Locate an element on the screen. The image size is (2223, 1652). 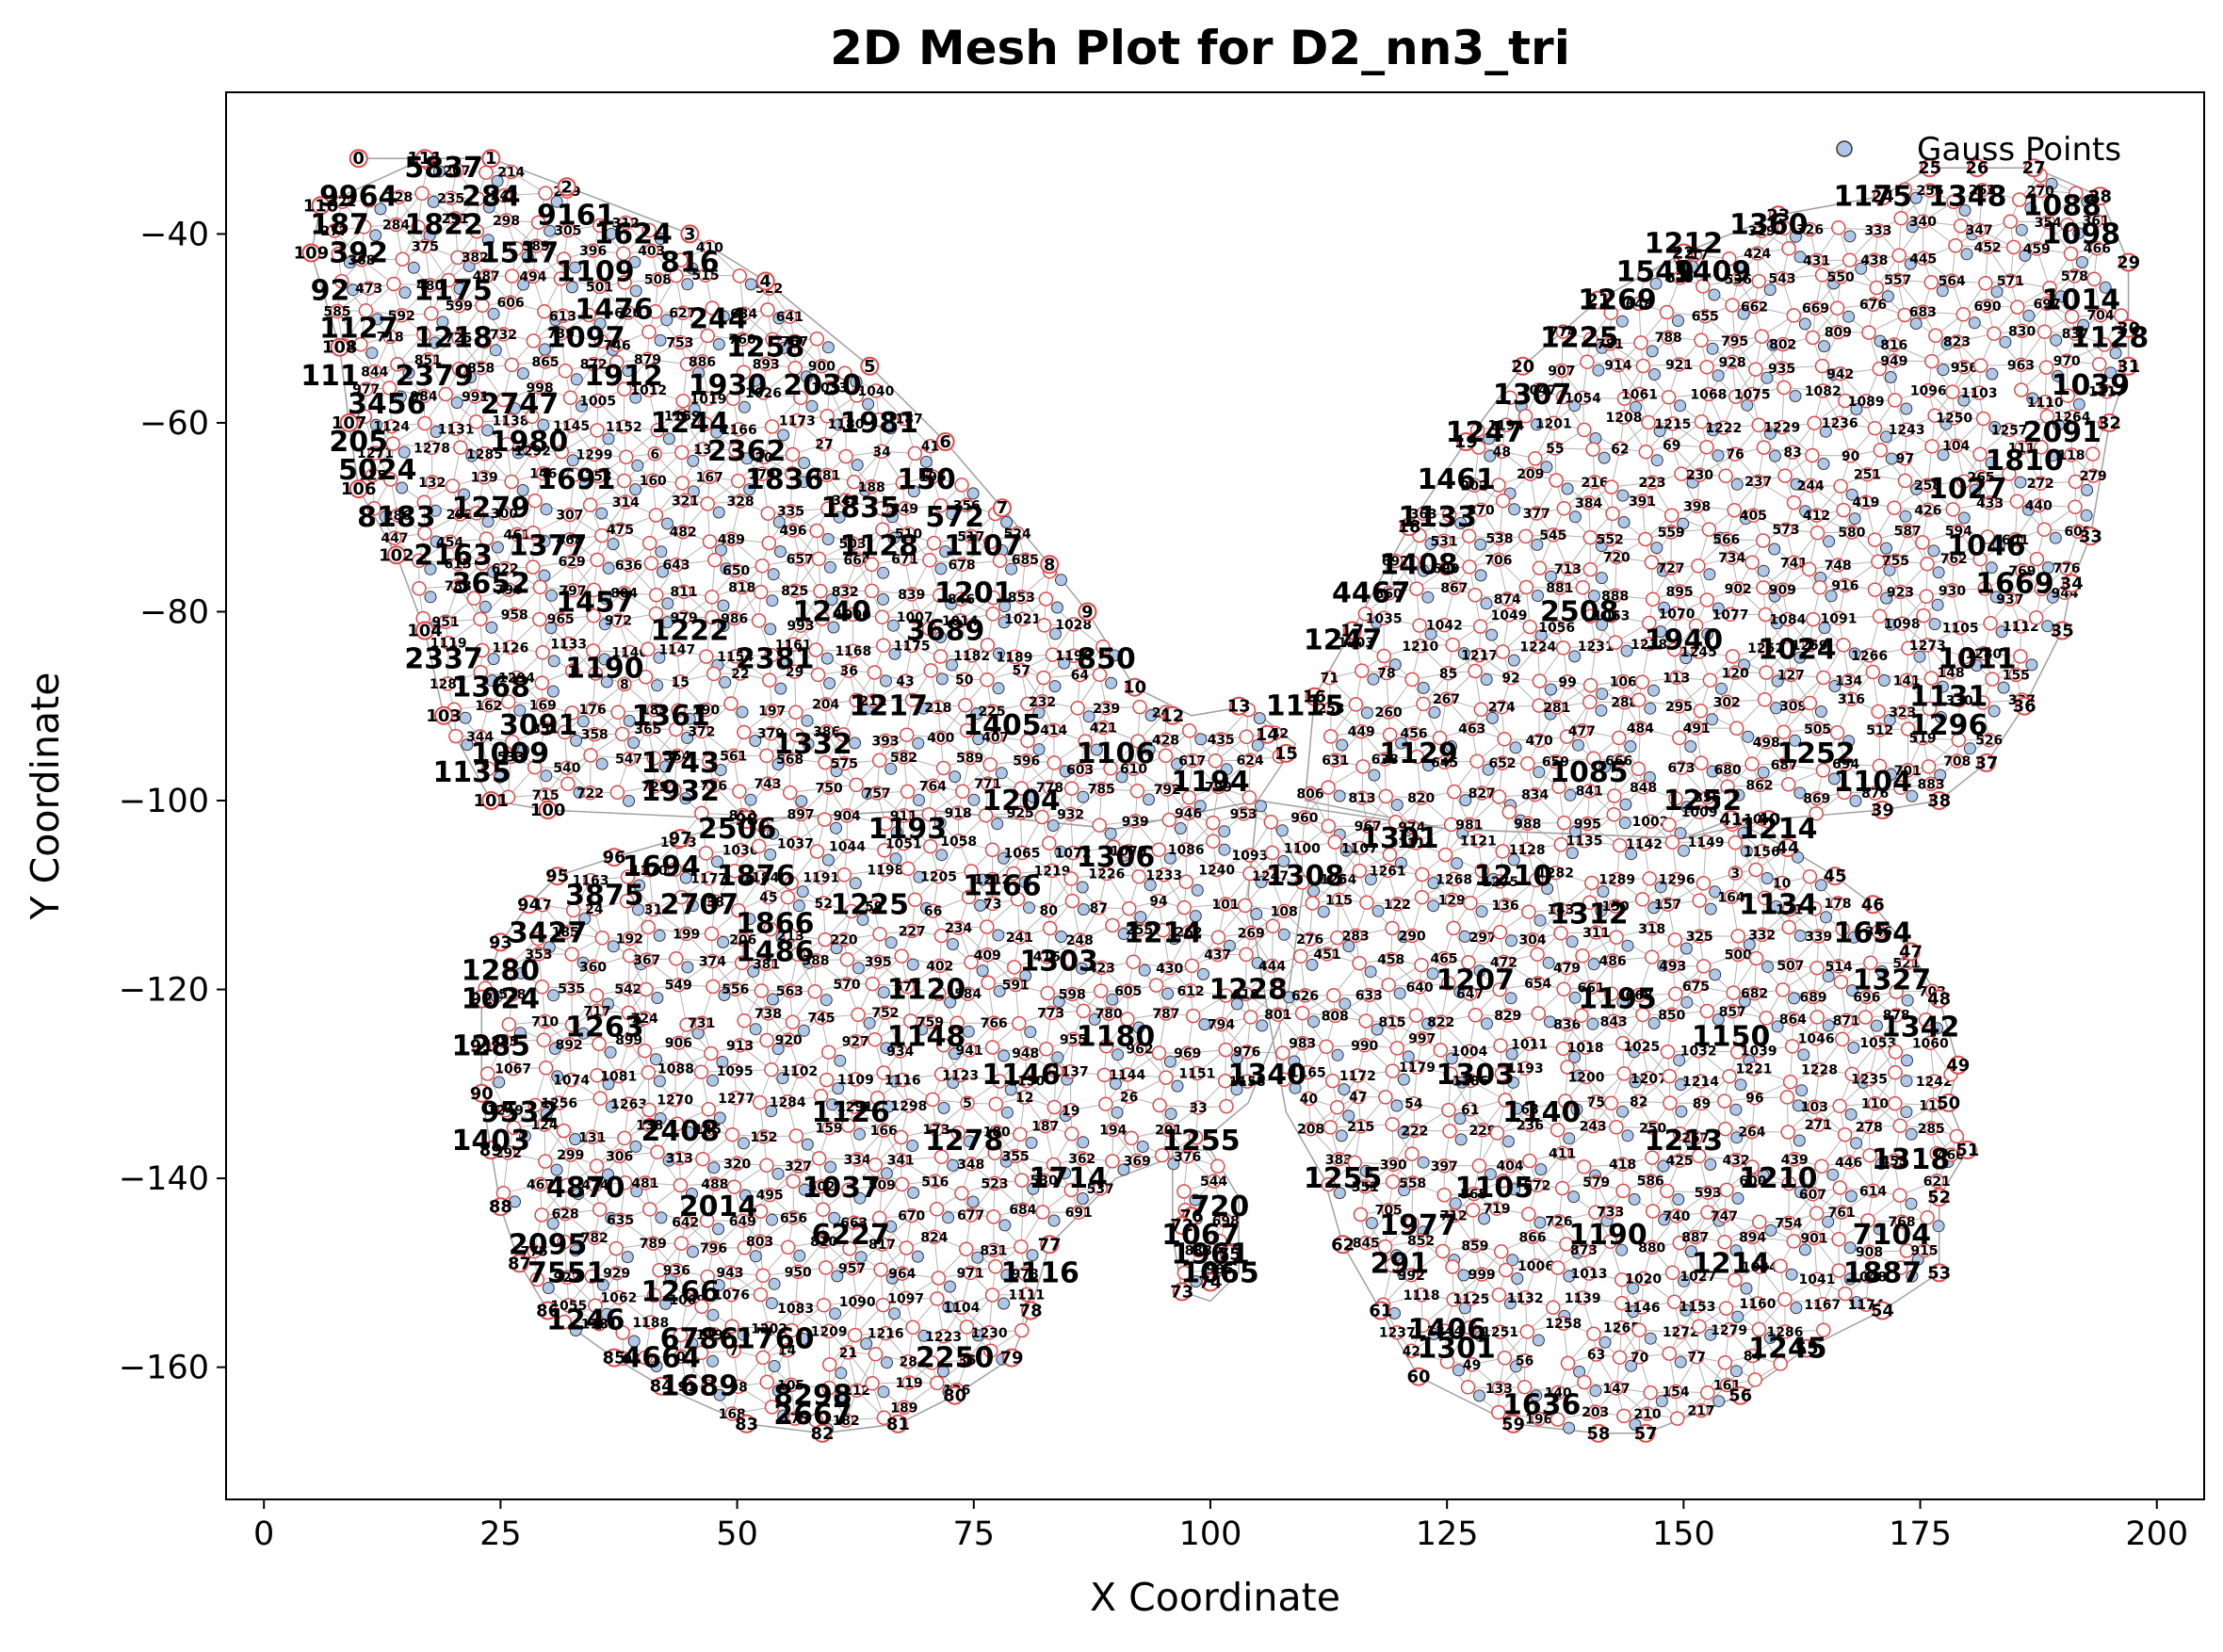
element-id-label: 1760 is located at coordinates (775, 1339).